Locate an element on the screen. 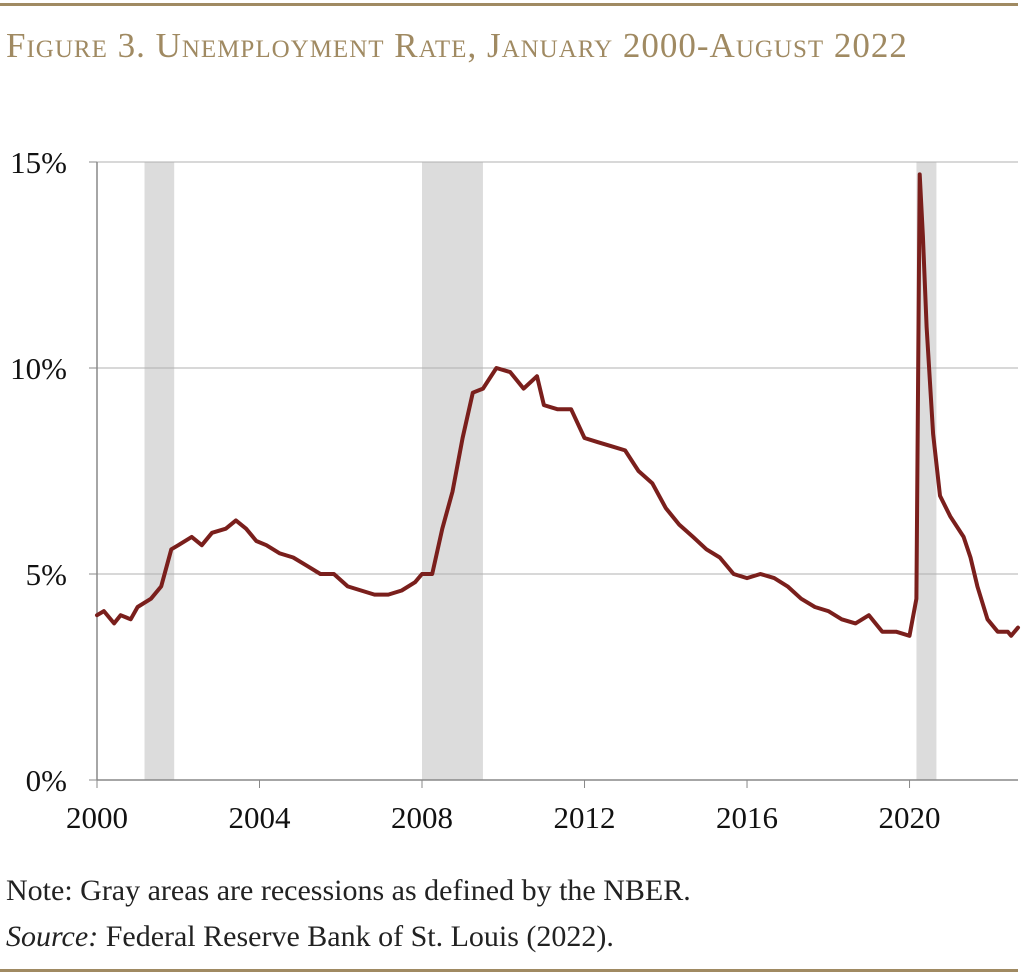 This screenshot has height=980, width=1024. x-tick-label: 2004 is located at coordinates (260, 817).